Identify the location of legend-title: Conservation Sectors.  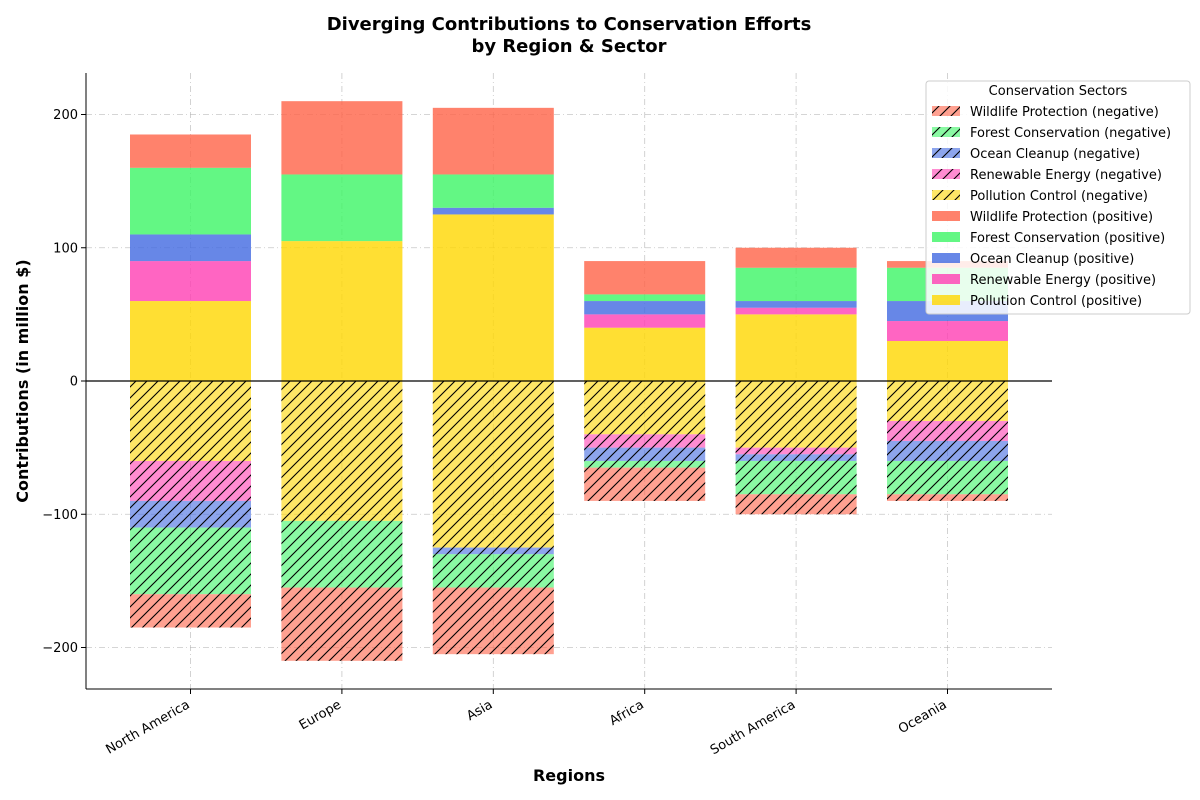
(1058, 91).